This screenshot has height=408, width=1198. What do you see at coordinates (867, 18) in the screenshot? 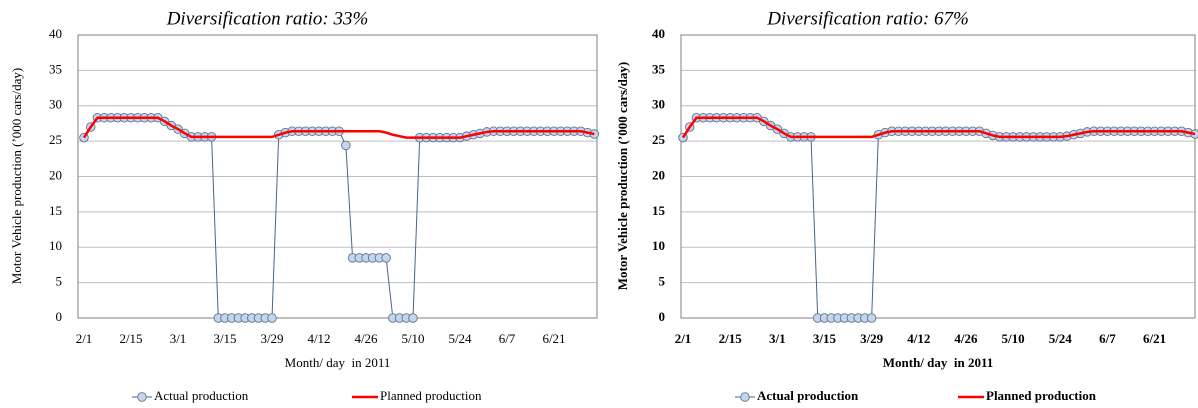
I see `chart-title: Diversification ratio: 67%` at bounding box center [867, 18].